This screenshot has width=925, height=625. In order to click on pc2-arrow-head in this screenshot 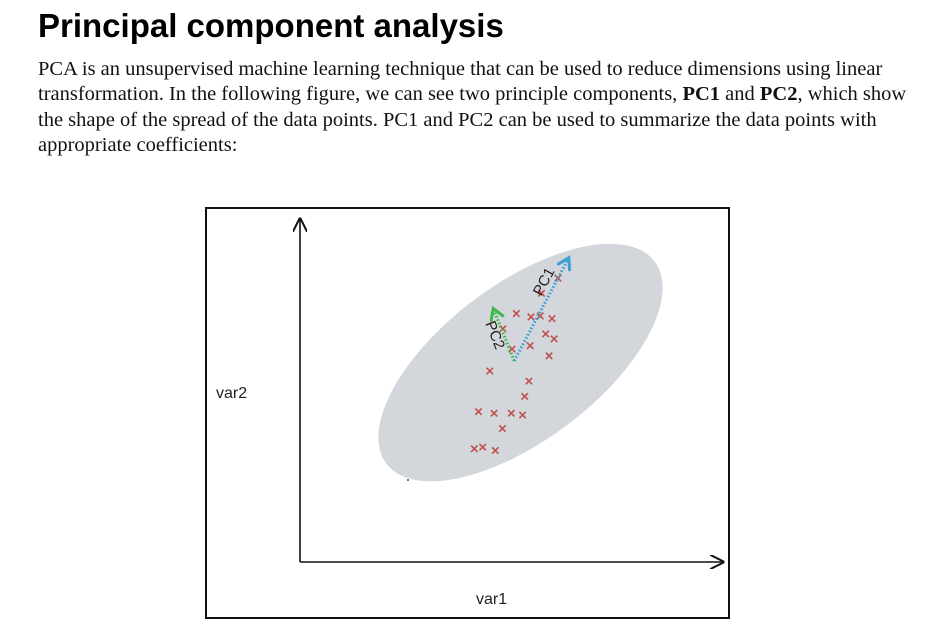, I will do `click(497, 313)`.